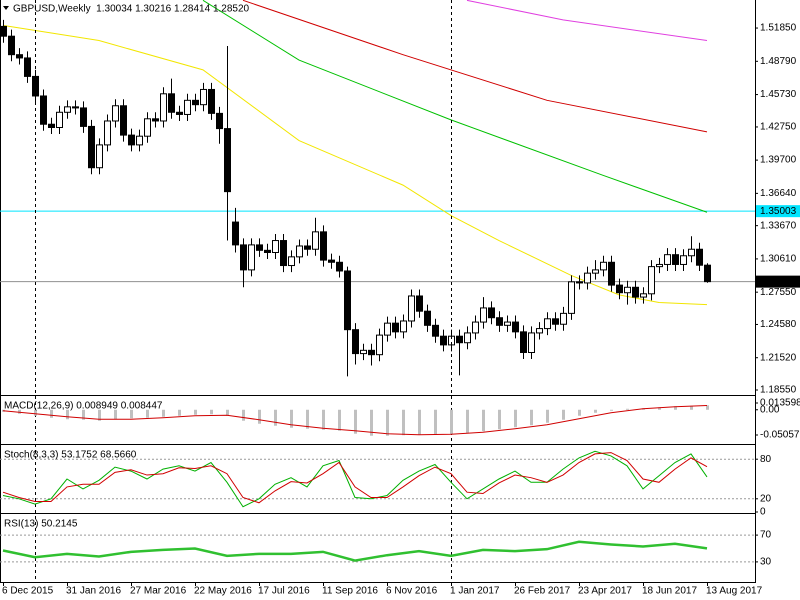  Describe the element at coordinates (766, 459) in the screenshot. I see `y-tick-label: 80` at that location.